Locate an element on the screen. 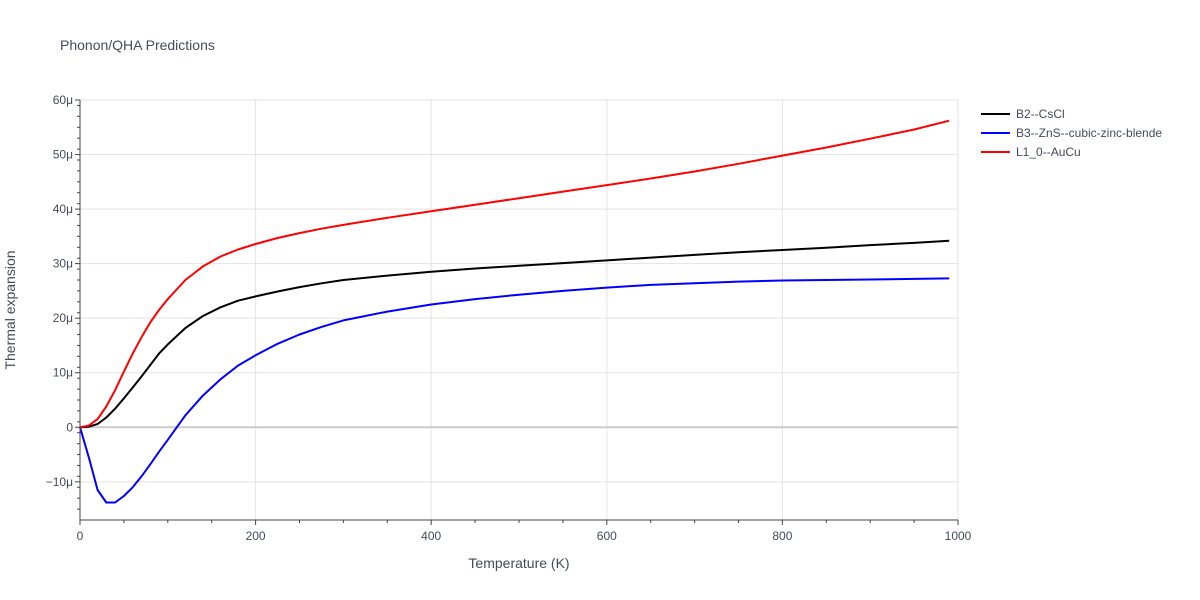 Image resolution: width=1200 pixels, height=600 pixels. x-tick-label: 200 is located at coordinates (256, 536).